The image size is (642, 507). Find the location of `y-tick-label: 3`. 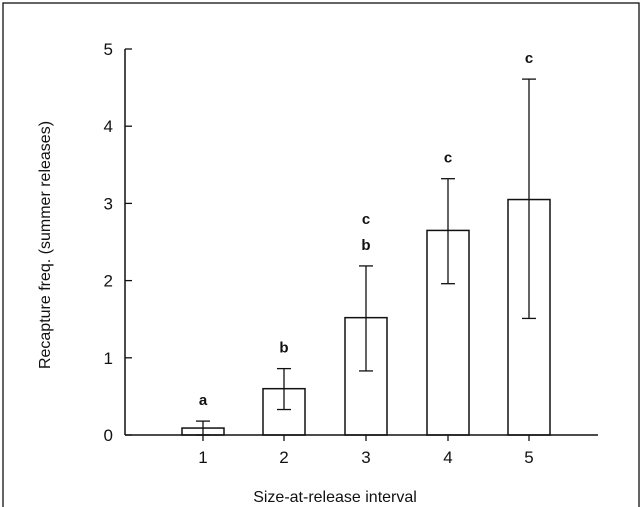

y-tick-label: 3 is located at coordinates (108, 203).